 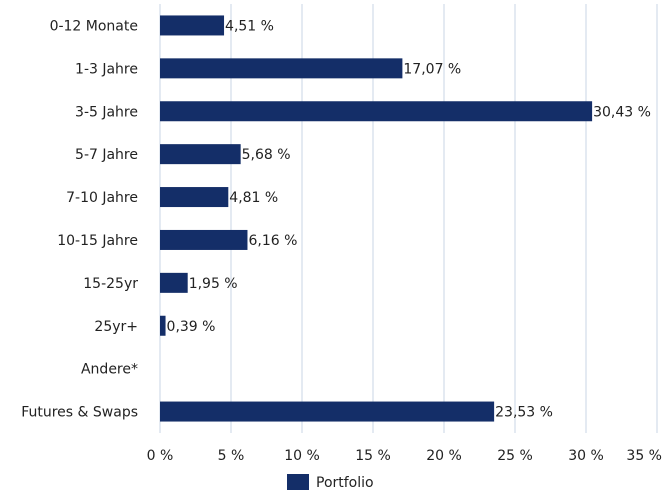 I want to click on value-label: 1,95 %, so click(x=213, y=284).